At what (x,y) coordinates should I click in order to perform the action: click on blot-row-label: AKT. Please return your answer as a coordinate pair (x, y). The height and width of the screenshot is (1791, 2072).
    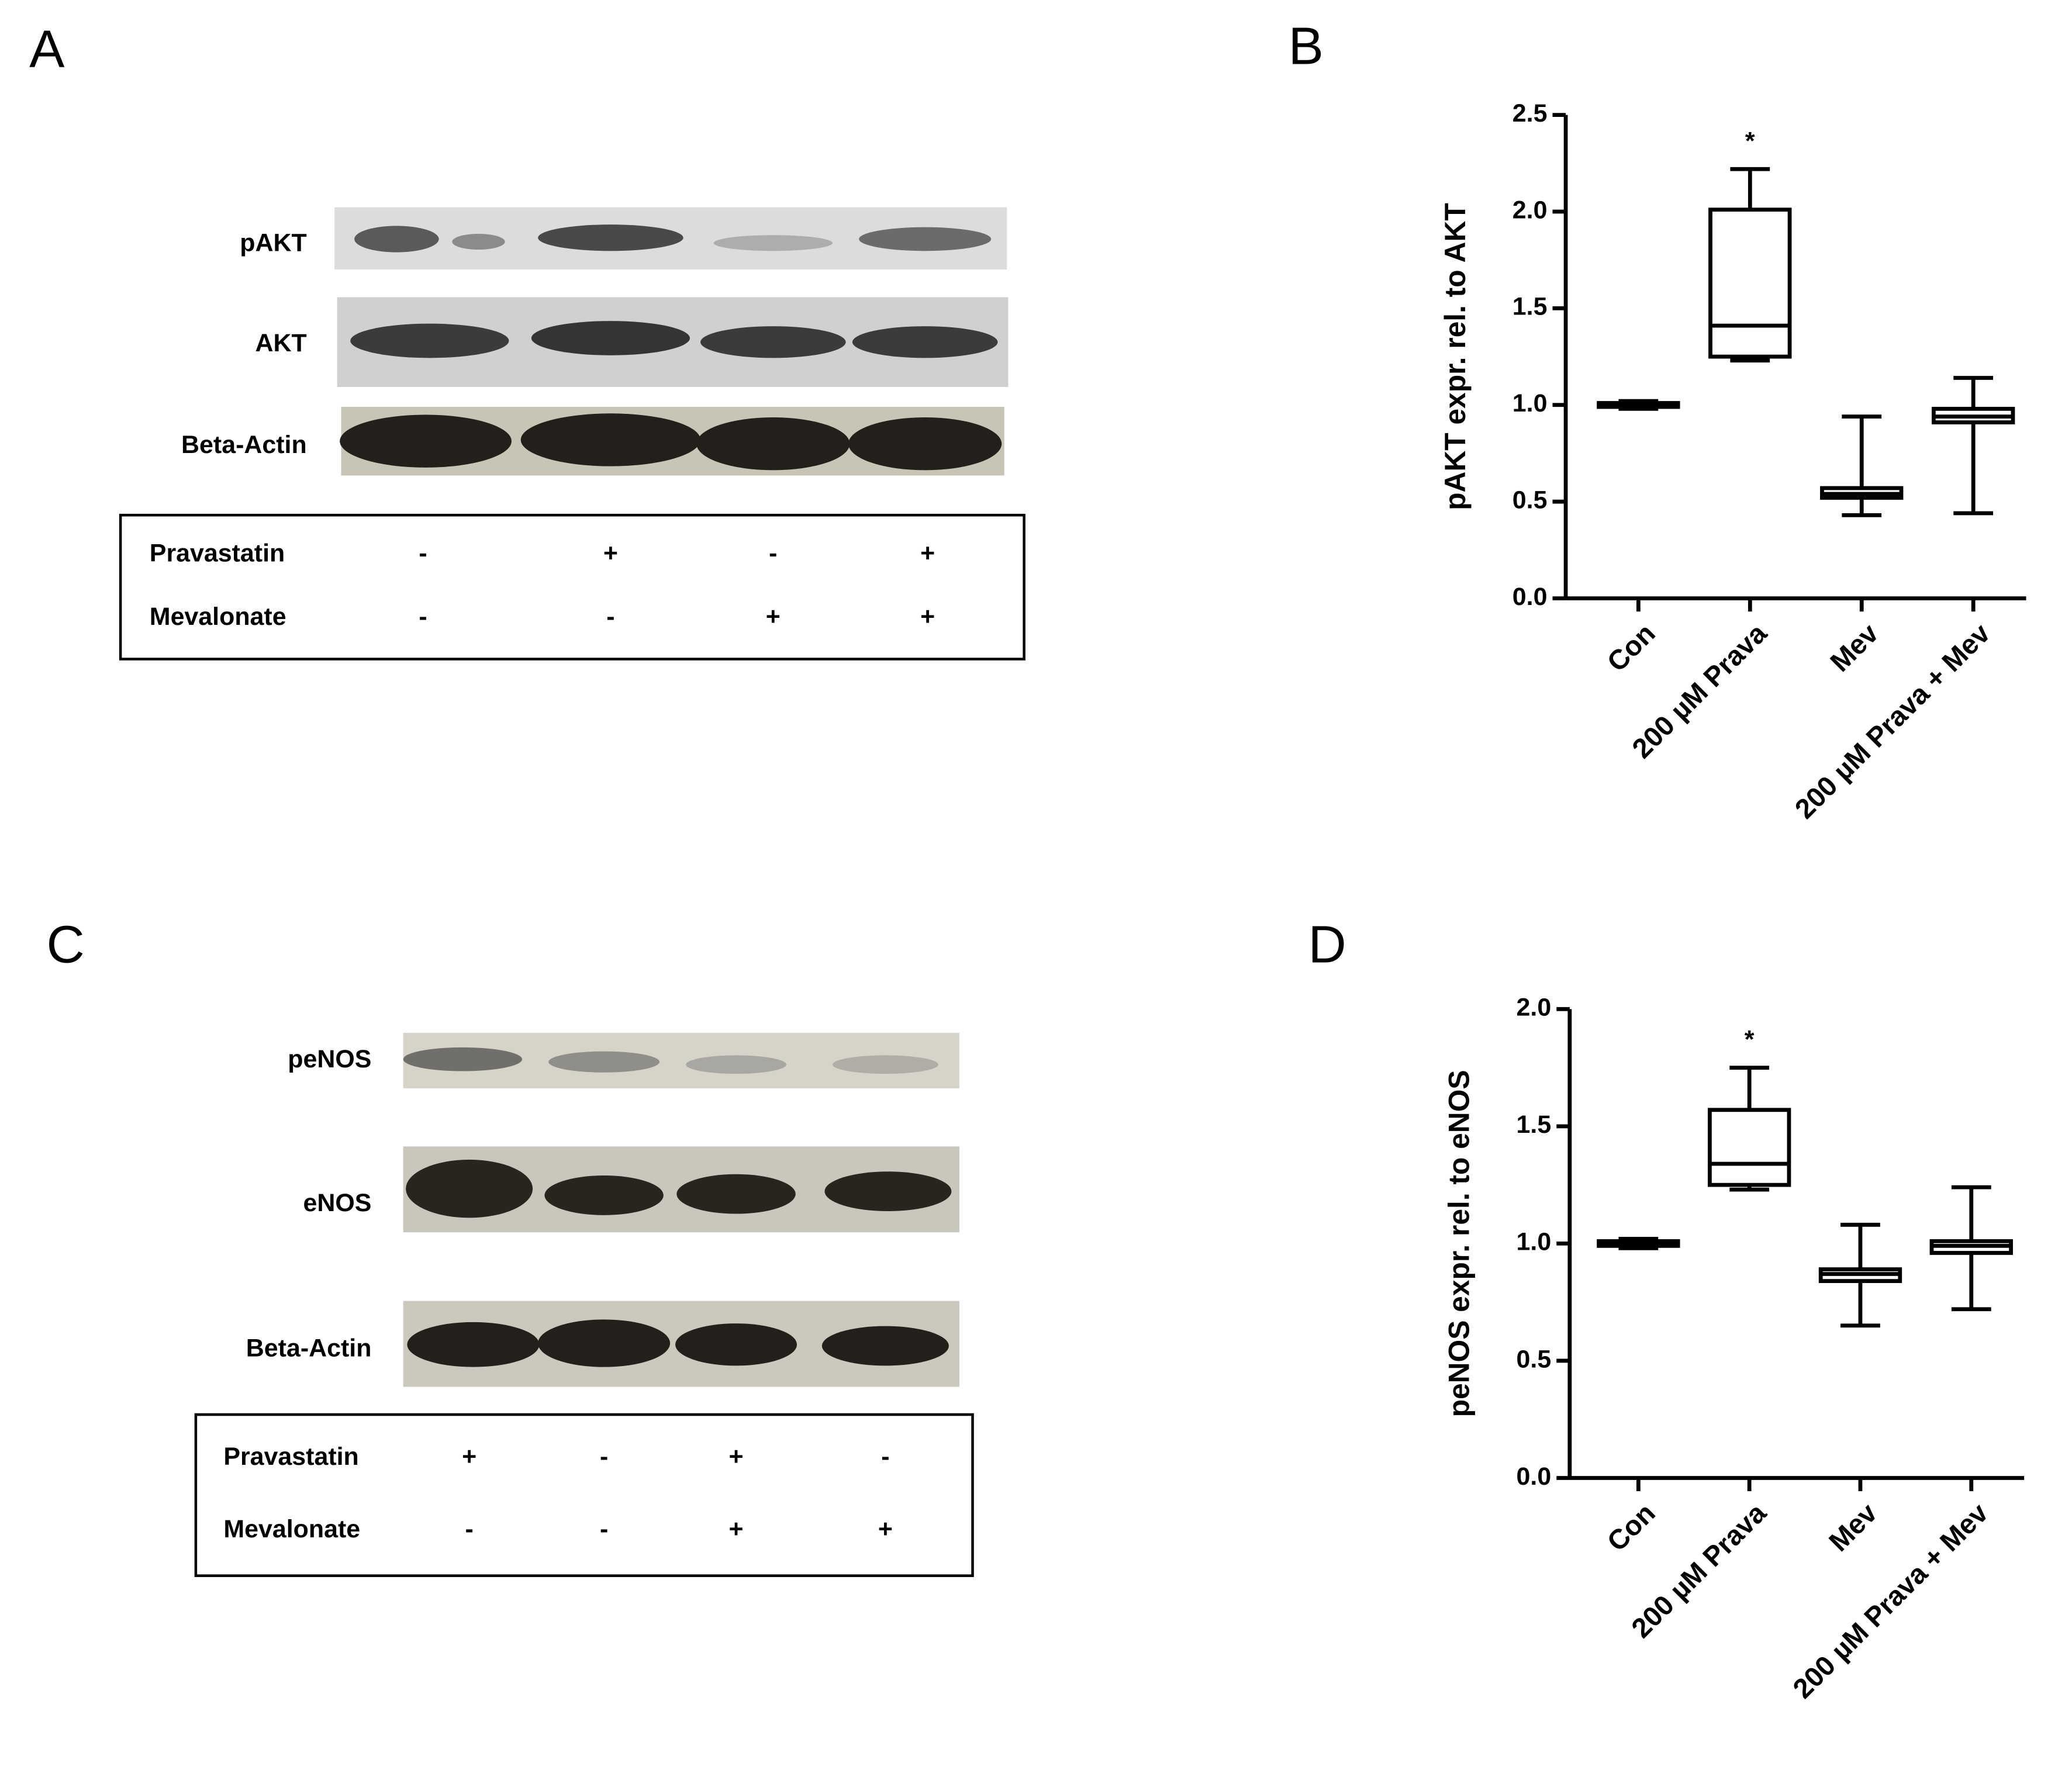
    Looking at the image, I should click on (280, 343).